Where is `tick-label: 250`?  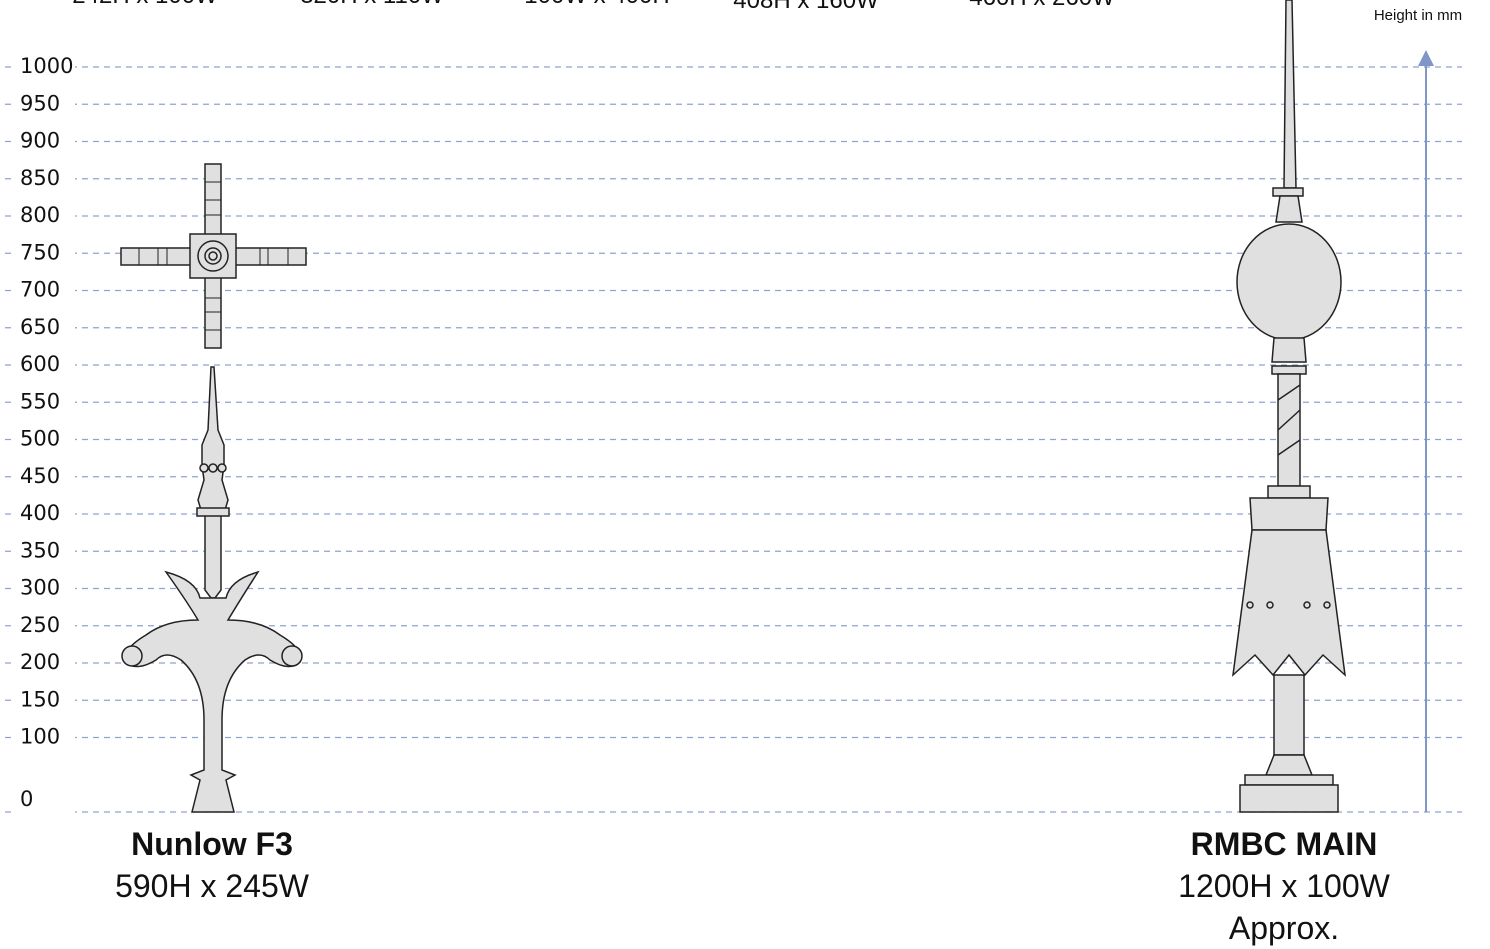
tick-label: 250 is located at coordinates (40, 625).